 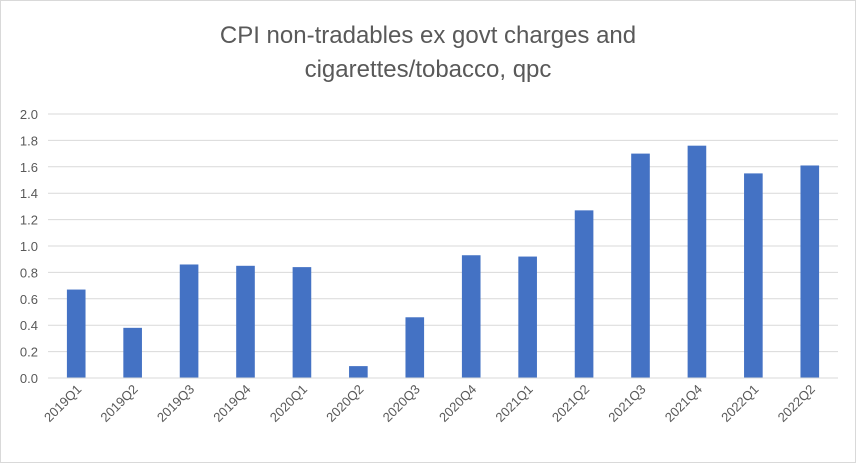 I want to click on bar-2021Q4, so click(x=697, y=261).